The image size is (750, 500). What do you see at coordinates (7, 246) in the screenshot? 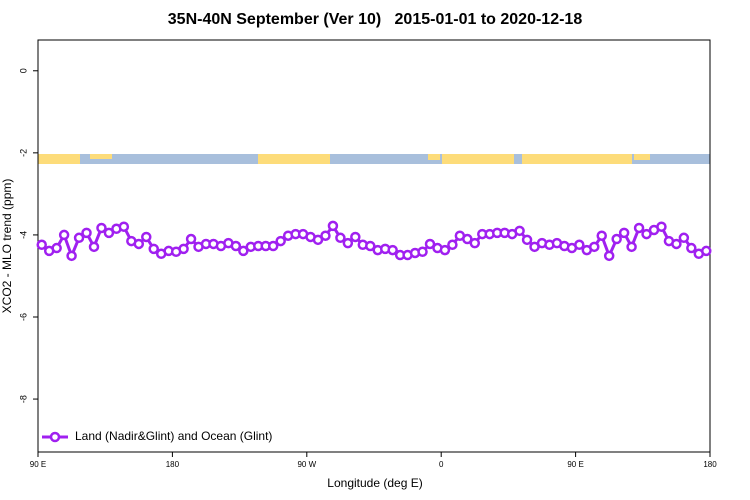
I see `y-axis-label: XCO2 - MLO trend (ppm)` at bounding box center [7, 246].